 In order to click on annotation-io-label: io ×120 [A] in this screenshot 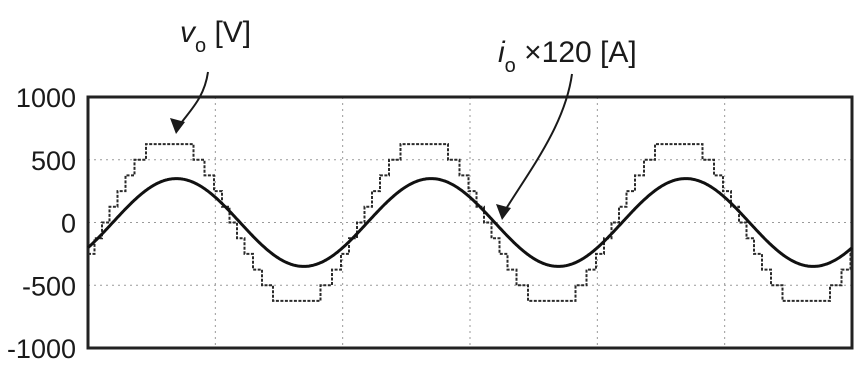, I will do `click(567, 56)`.